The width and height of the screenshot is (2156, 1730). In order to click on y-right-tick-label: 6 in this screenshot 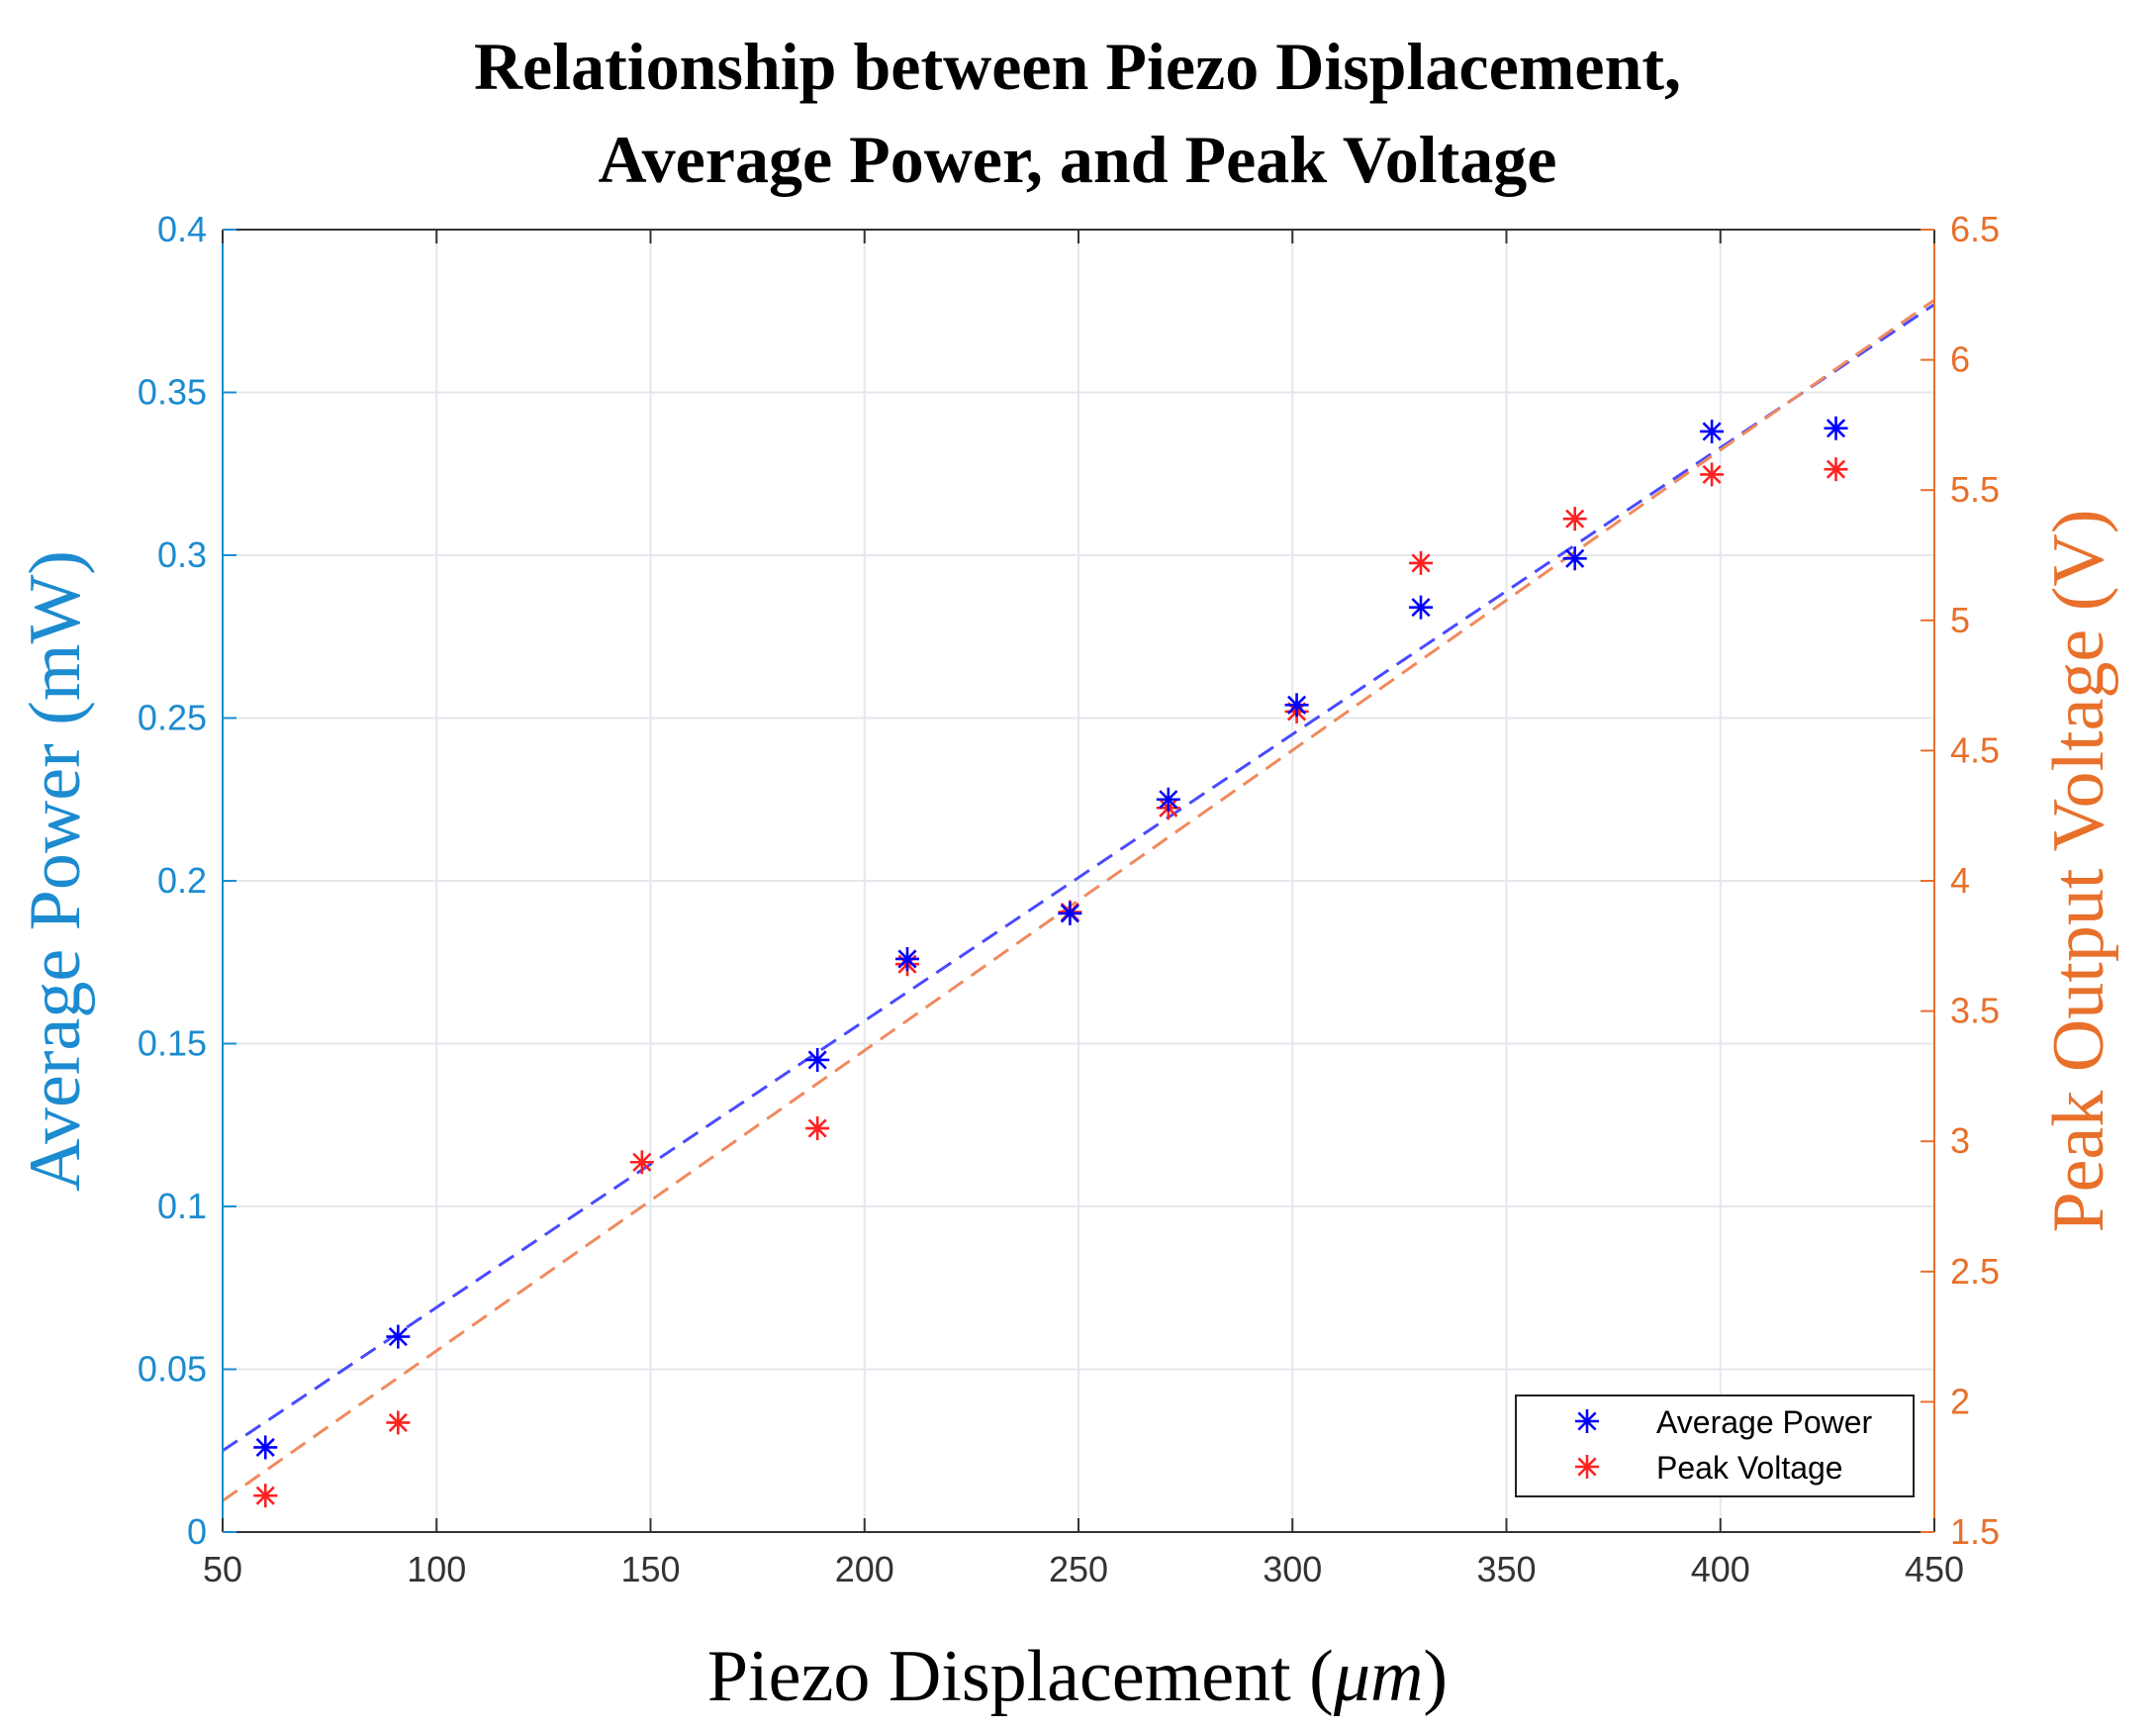, I will do `click(1960, 359)`.